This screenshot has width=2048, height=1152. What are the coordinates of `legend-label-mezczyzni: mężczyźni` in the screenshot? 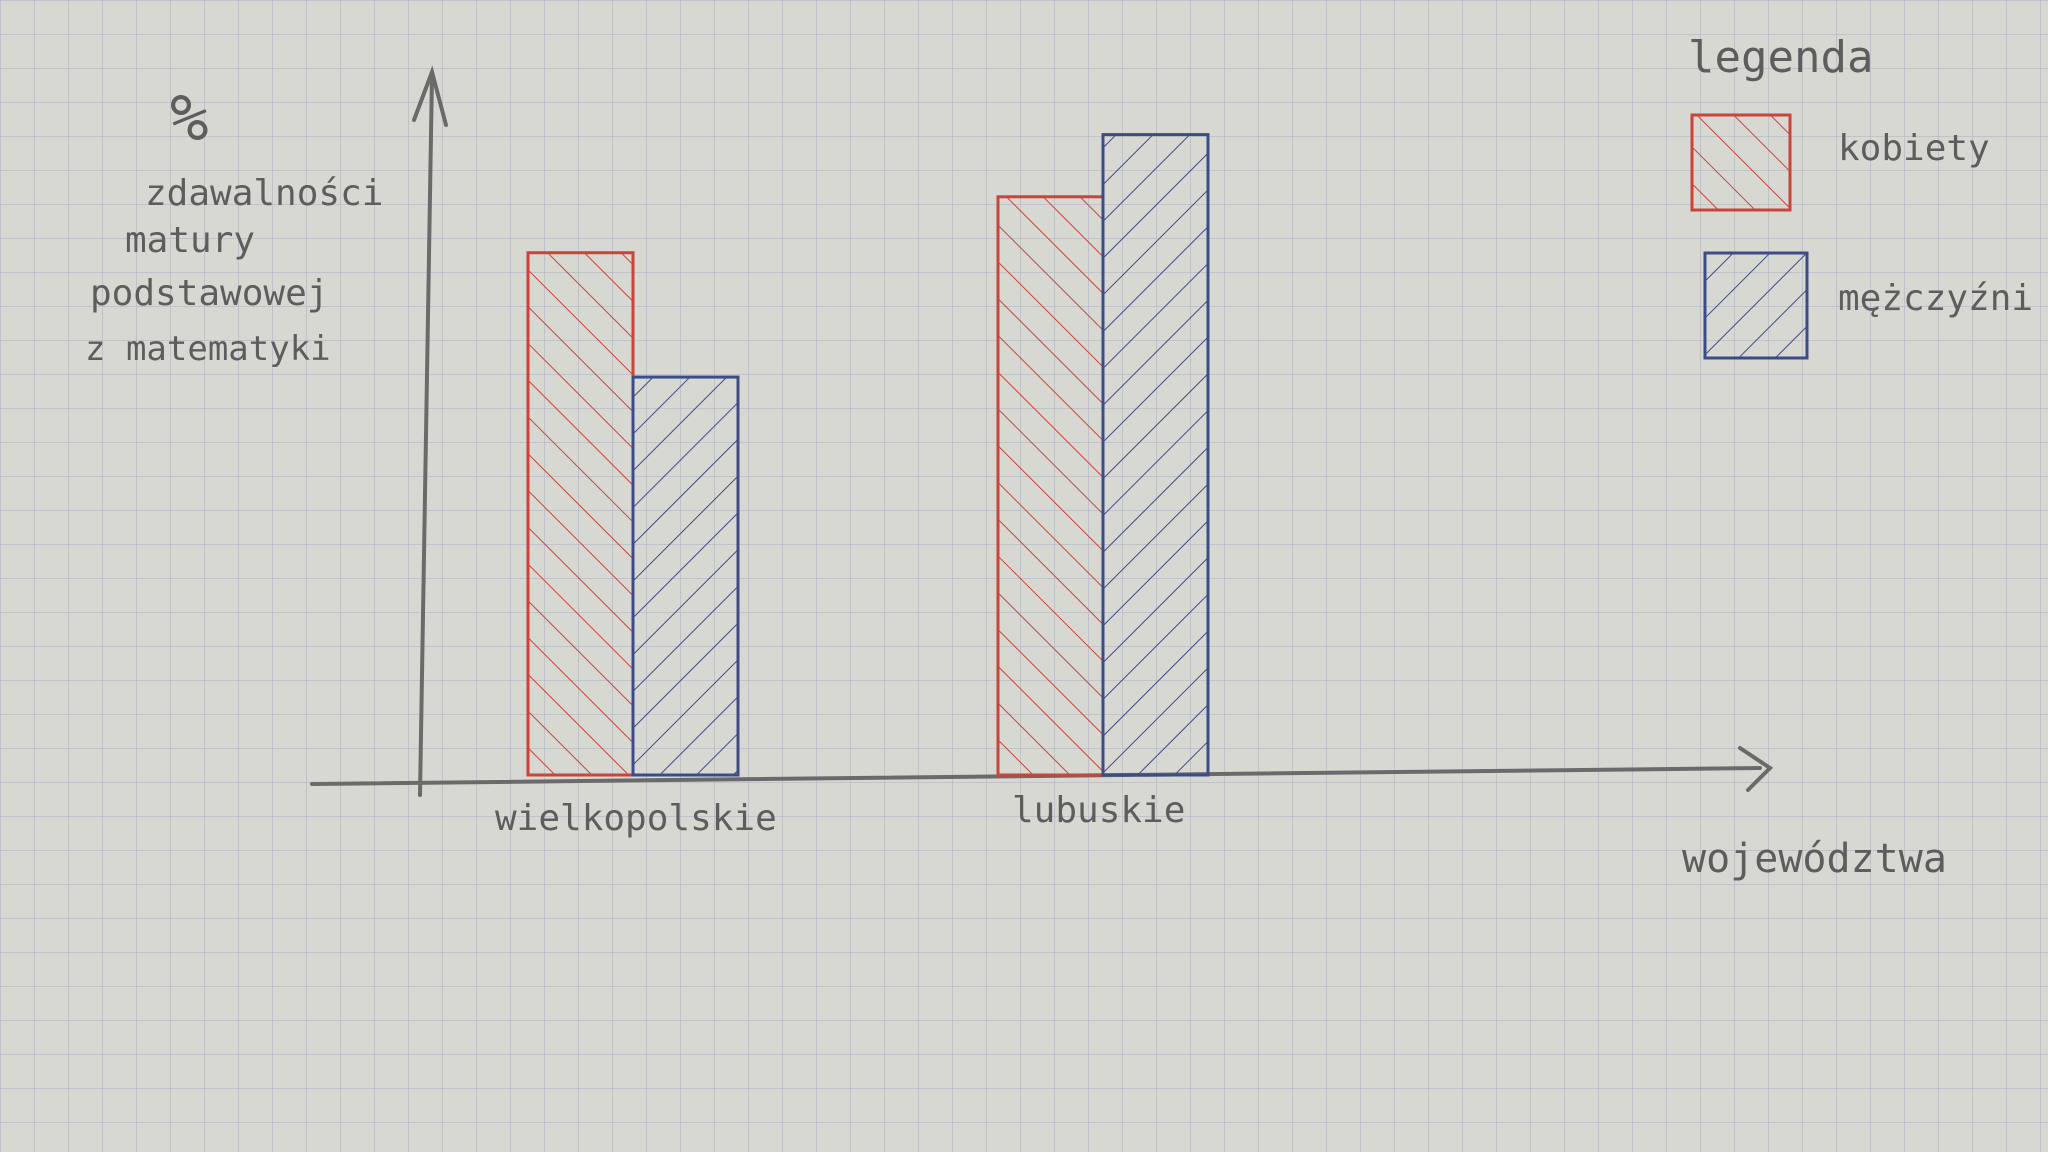 It's located at (1935, 298).